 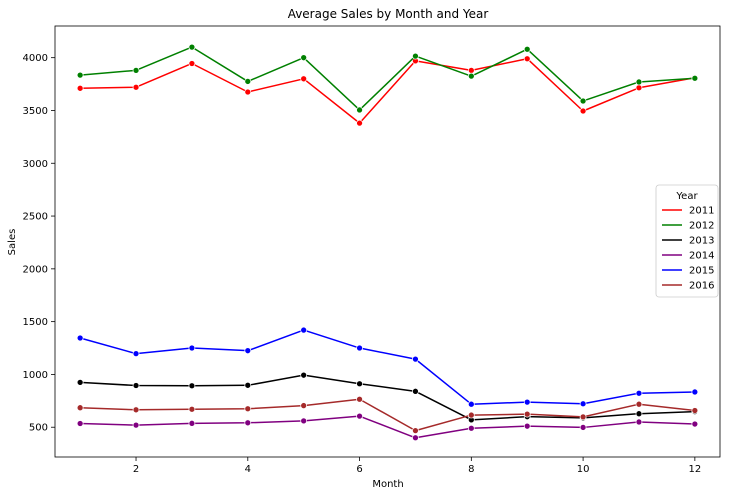 I want to click on legend-label-2013: 2013, so click(x=701, y=241).